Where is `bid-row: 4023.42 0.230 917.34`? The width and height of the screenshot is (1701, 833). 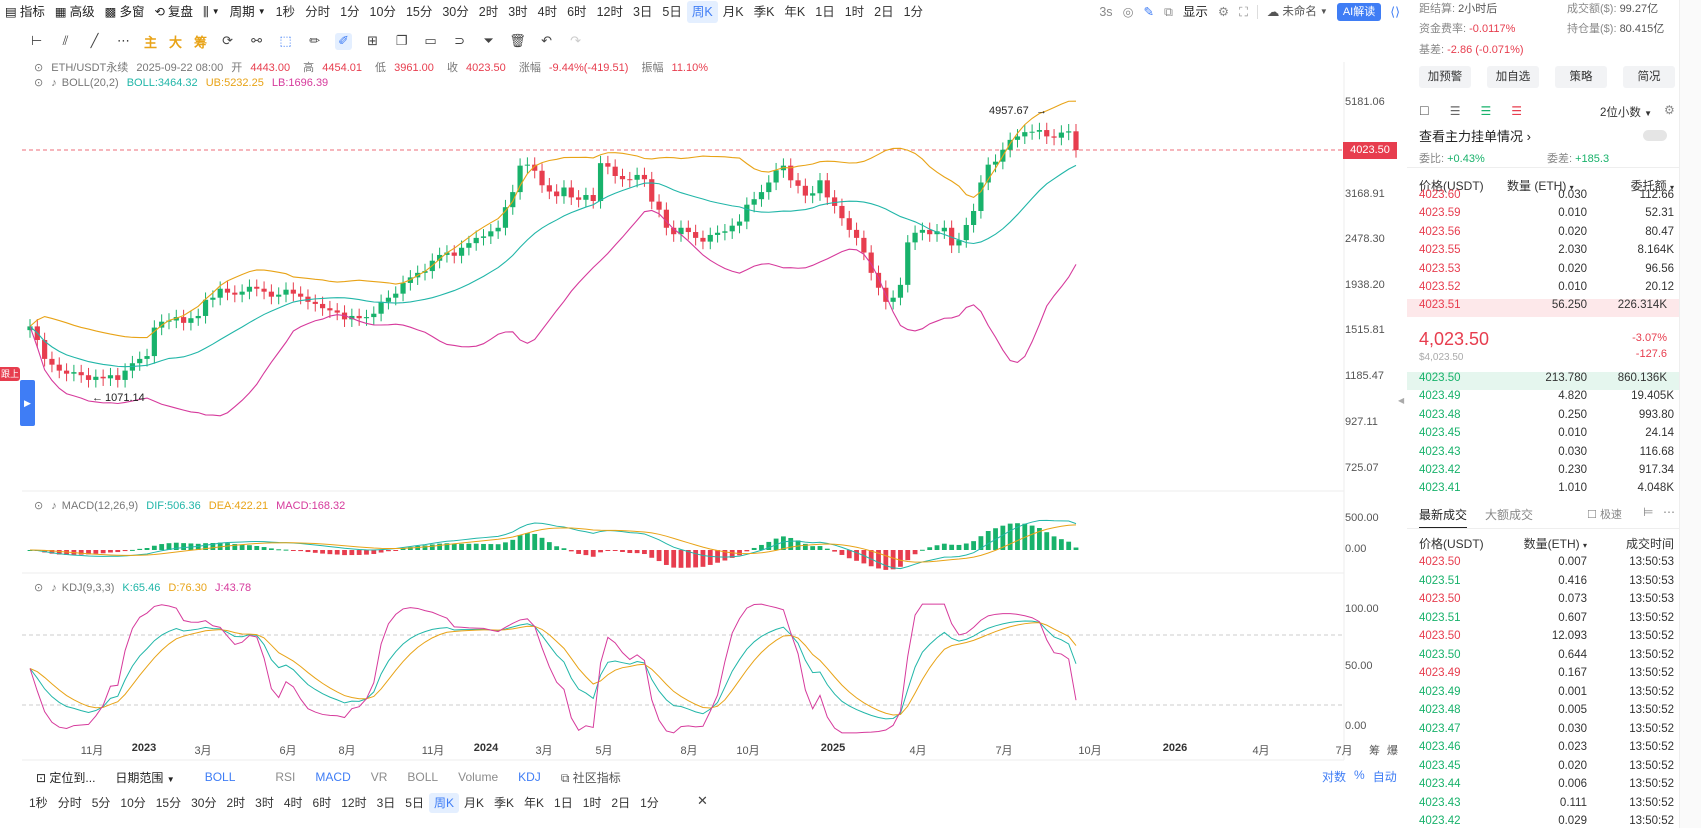
bid-row: 4023.42 0.230 917.34 is located at coordinates (1546, 470).